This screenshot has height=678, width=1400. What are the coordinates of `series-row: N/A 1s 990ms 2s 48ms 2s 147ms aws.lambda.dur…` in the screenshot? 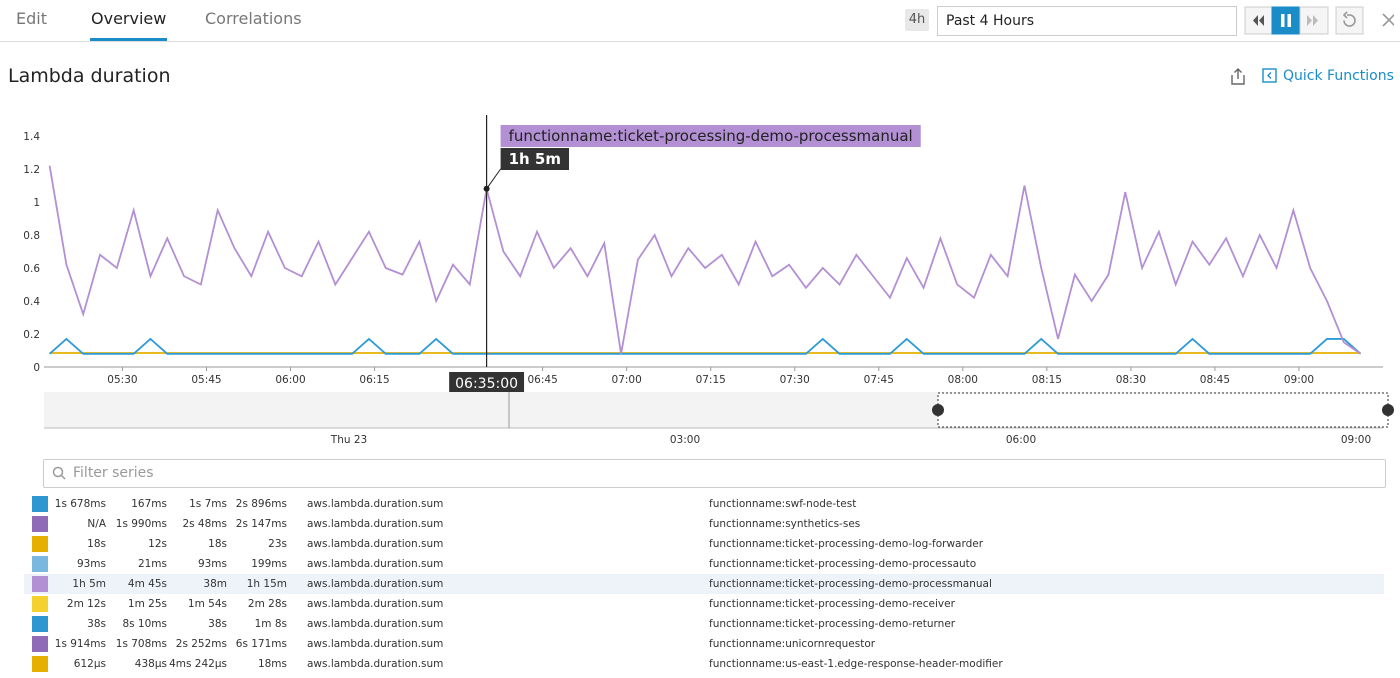 It's located at (704, 524).